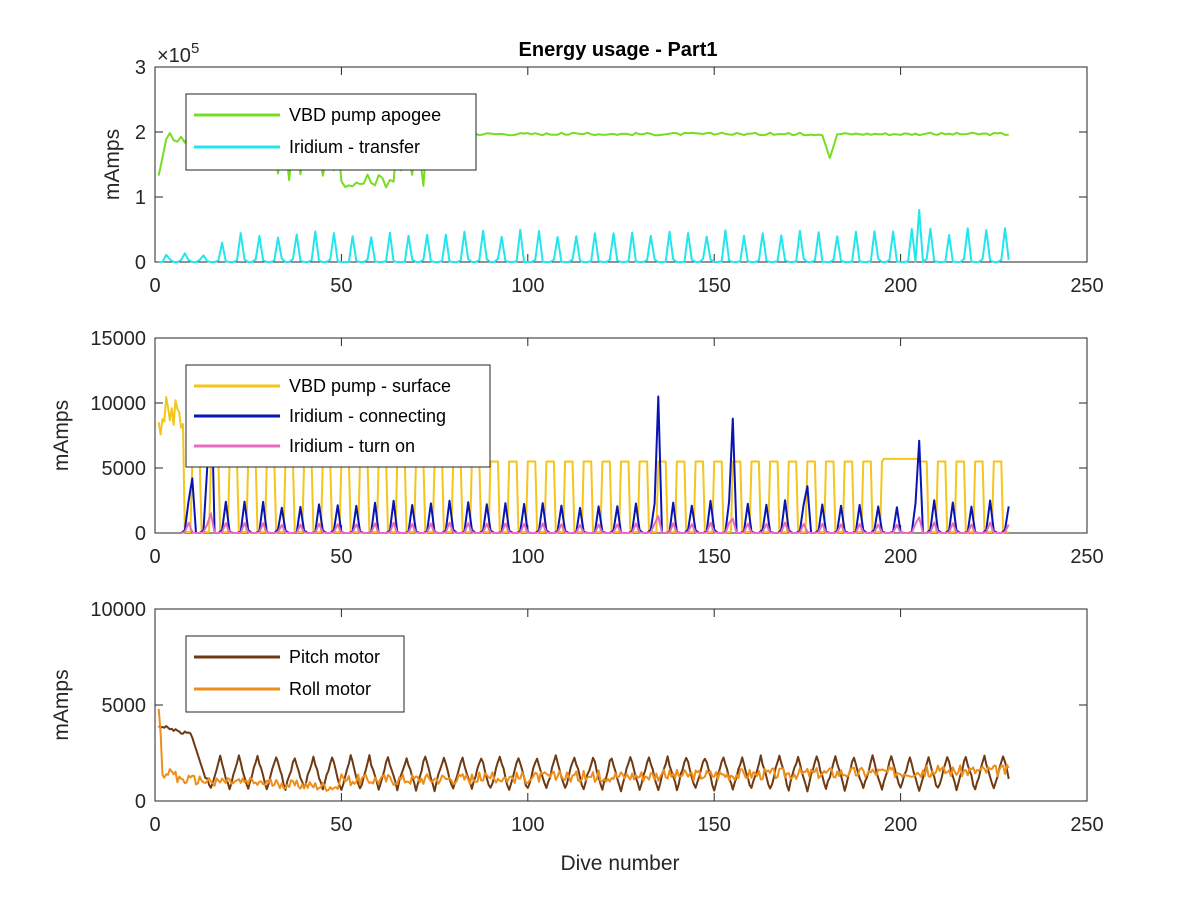 The image size is (1200, 900). Describe the element at coordinates (618, 50) in the screenshot. I see `figure-title: Energy usage - Part1` at that location.